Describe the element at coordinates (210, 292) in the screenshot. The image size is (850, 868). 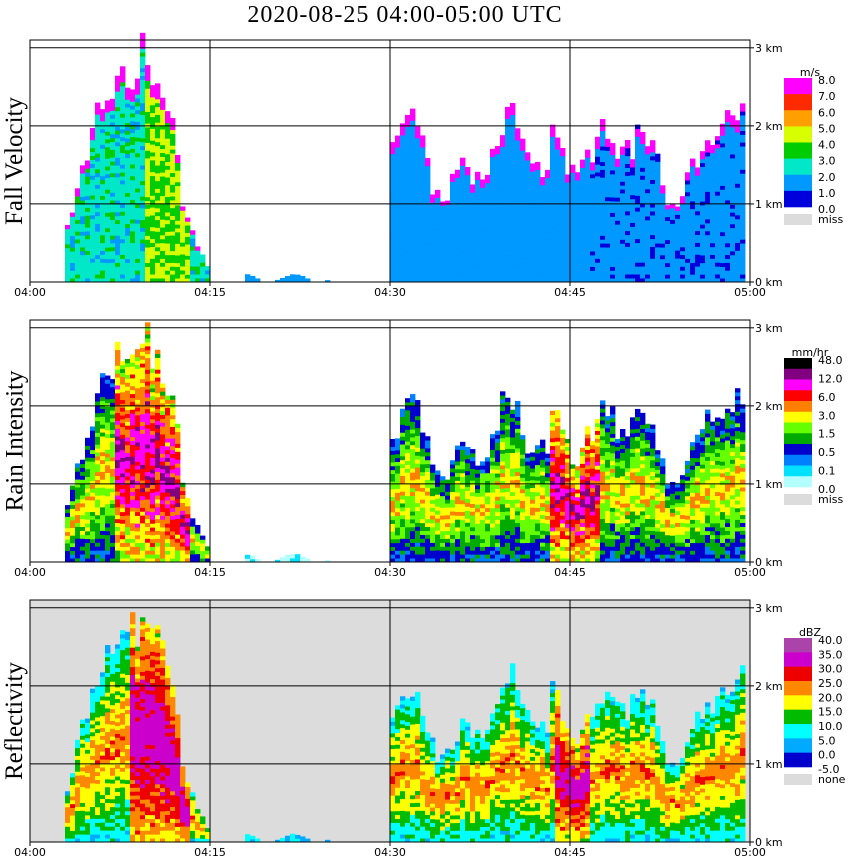
I see `x-tick-label: 04:15` at that location.